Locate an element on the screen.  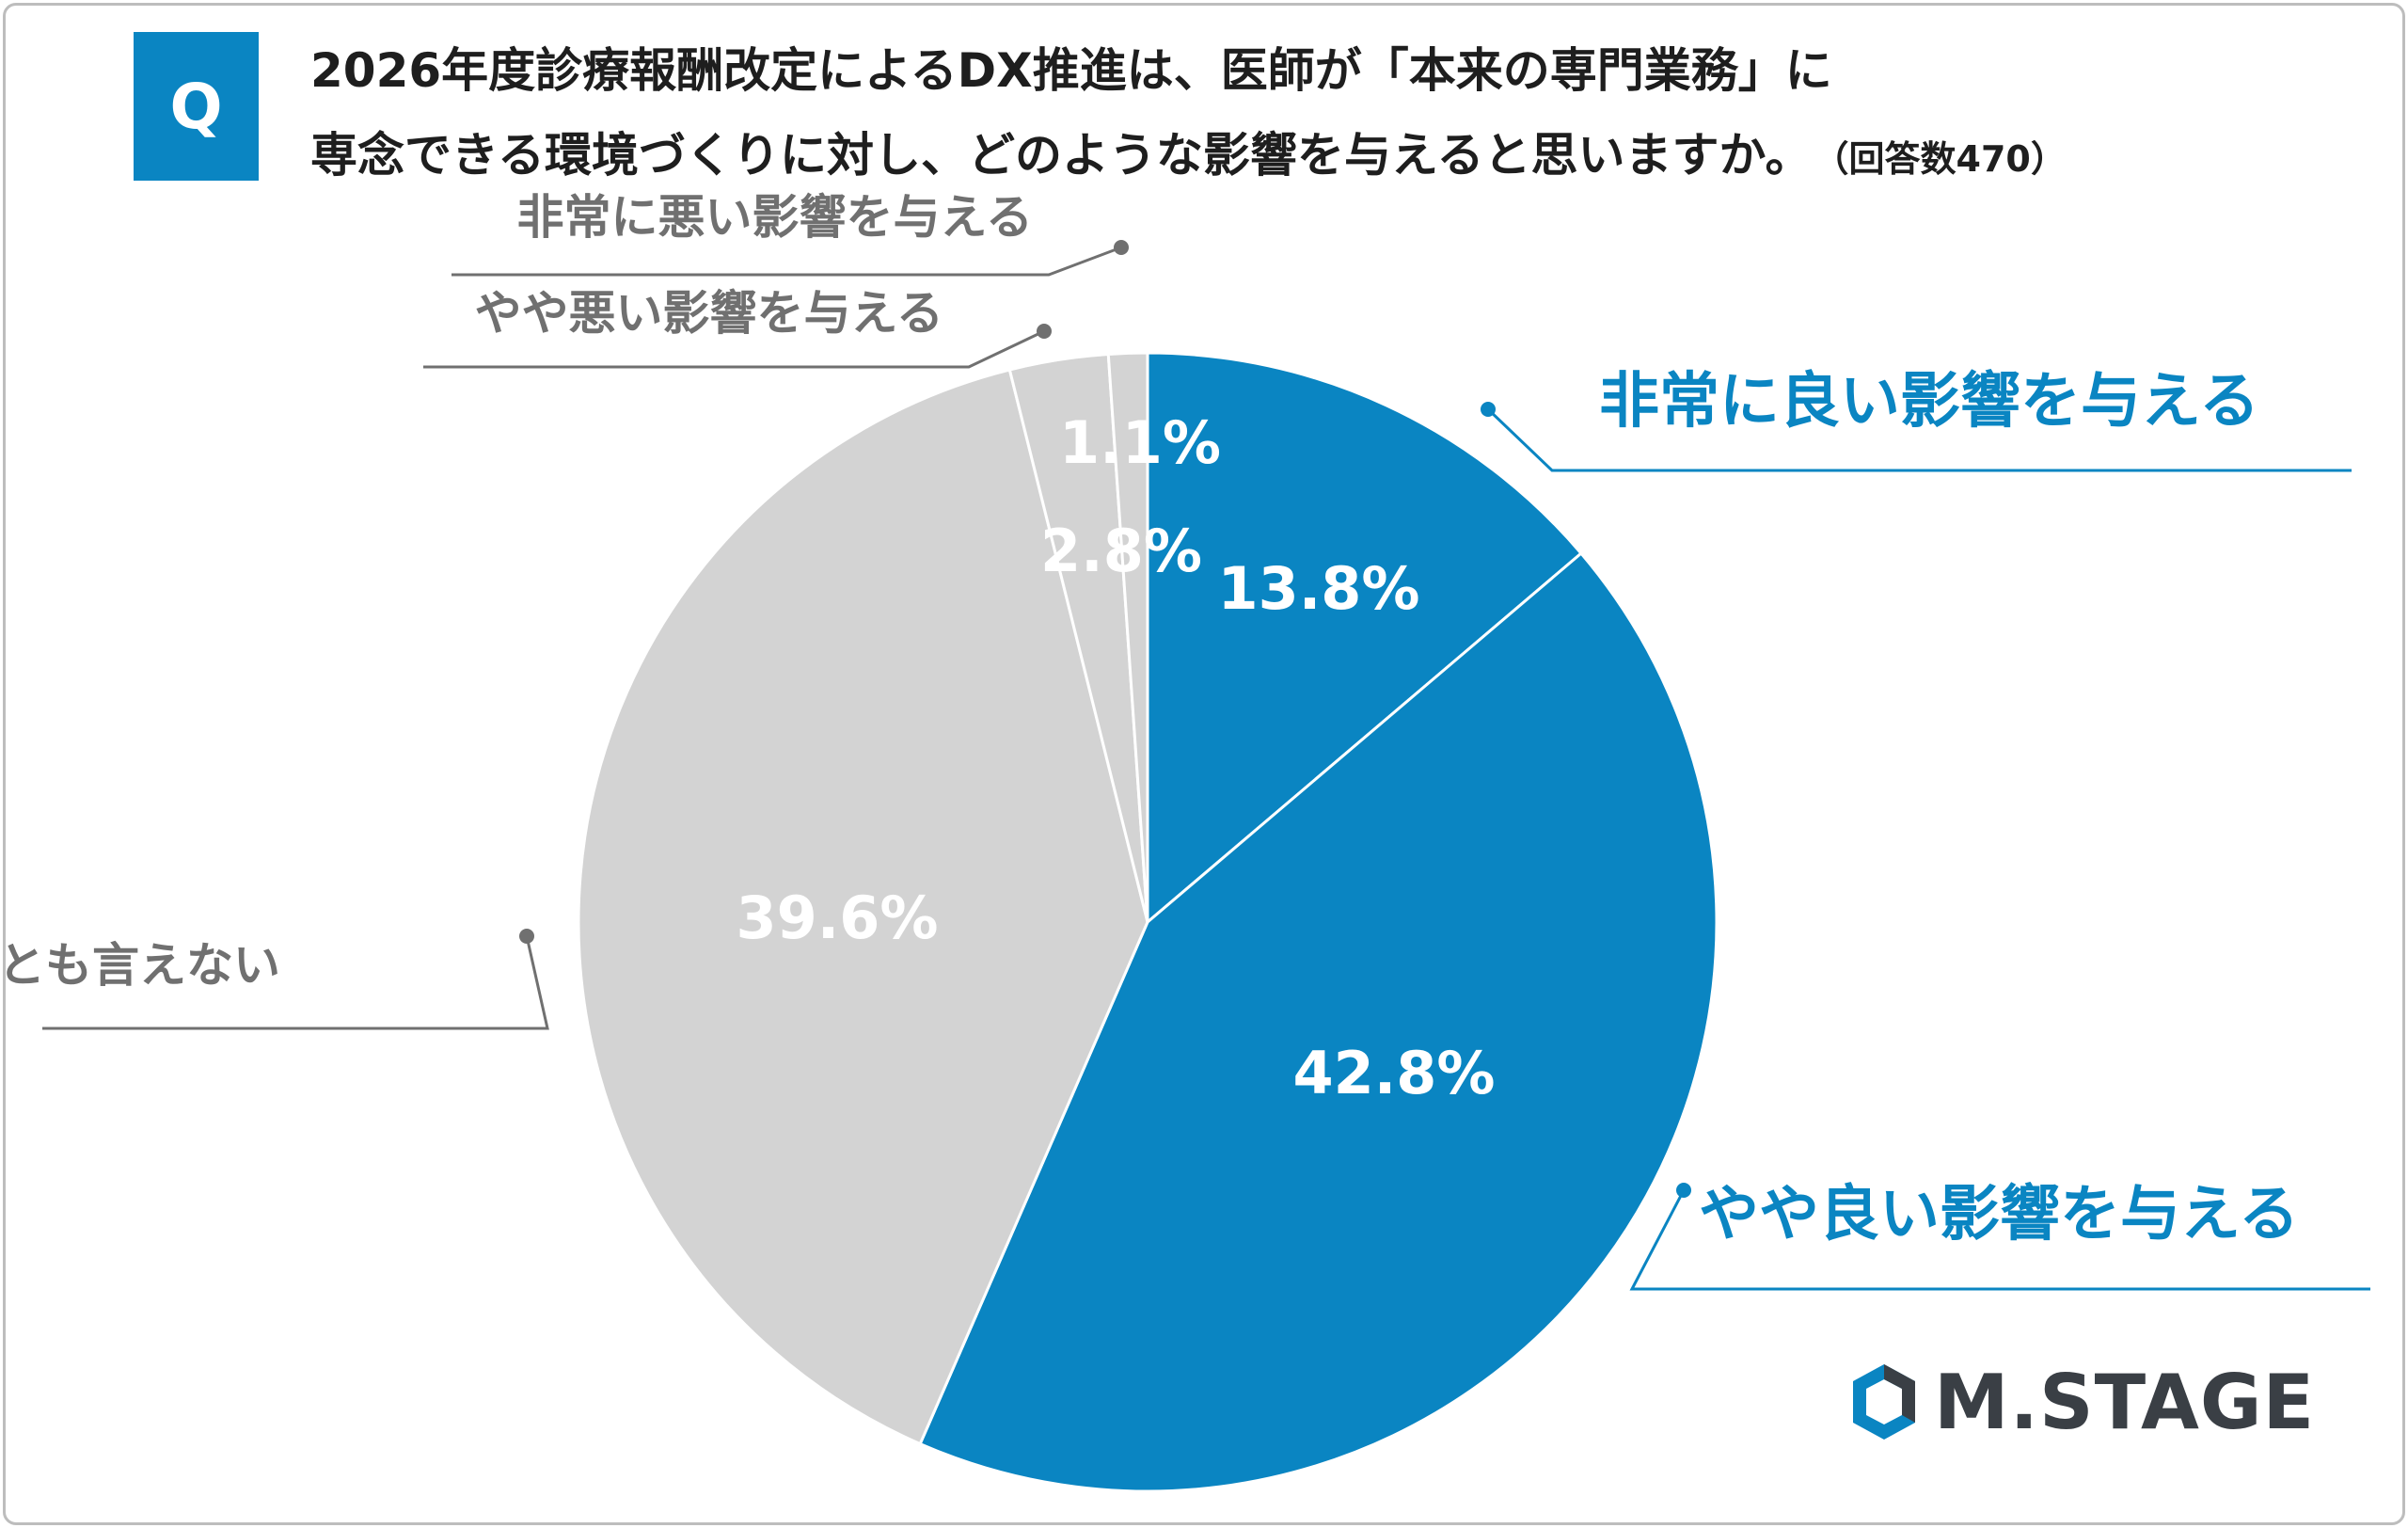
logo-mark-icon is located at coordinates (1884, 1402).